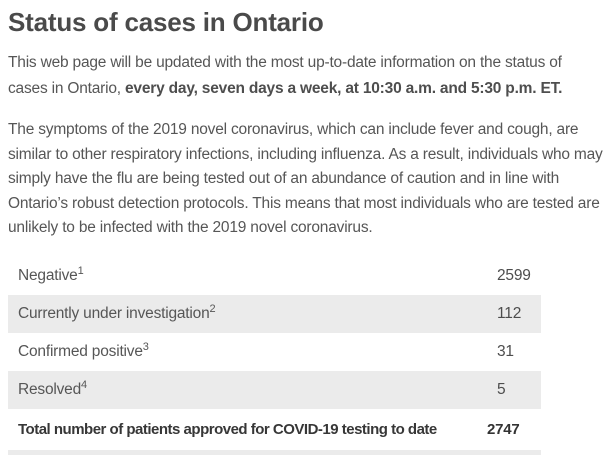 This screenshot has width=613, height=459. I want to click on total-row-value: 2747, so click(503, 429).